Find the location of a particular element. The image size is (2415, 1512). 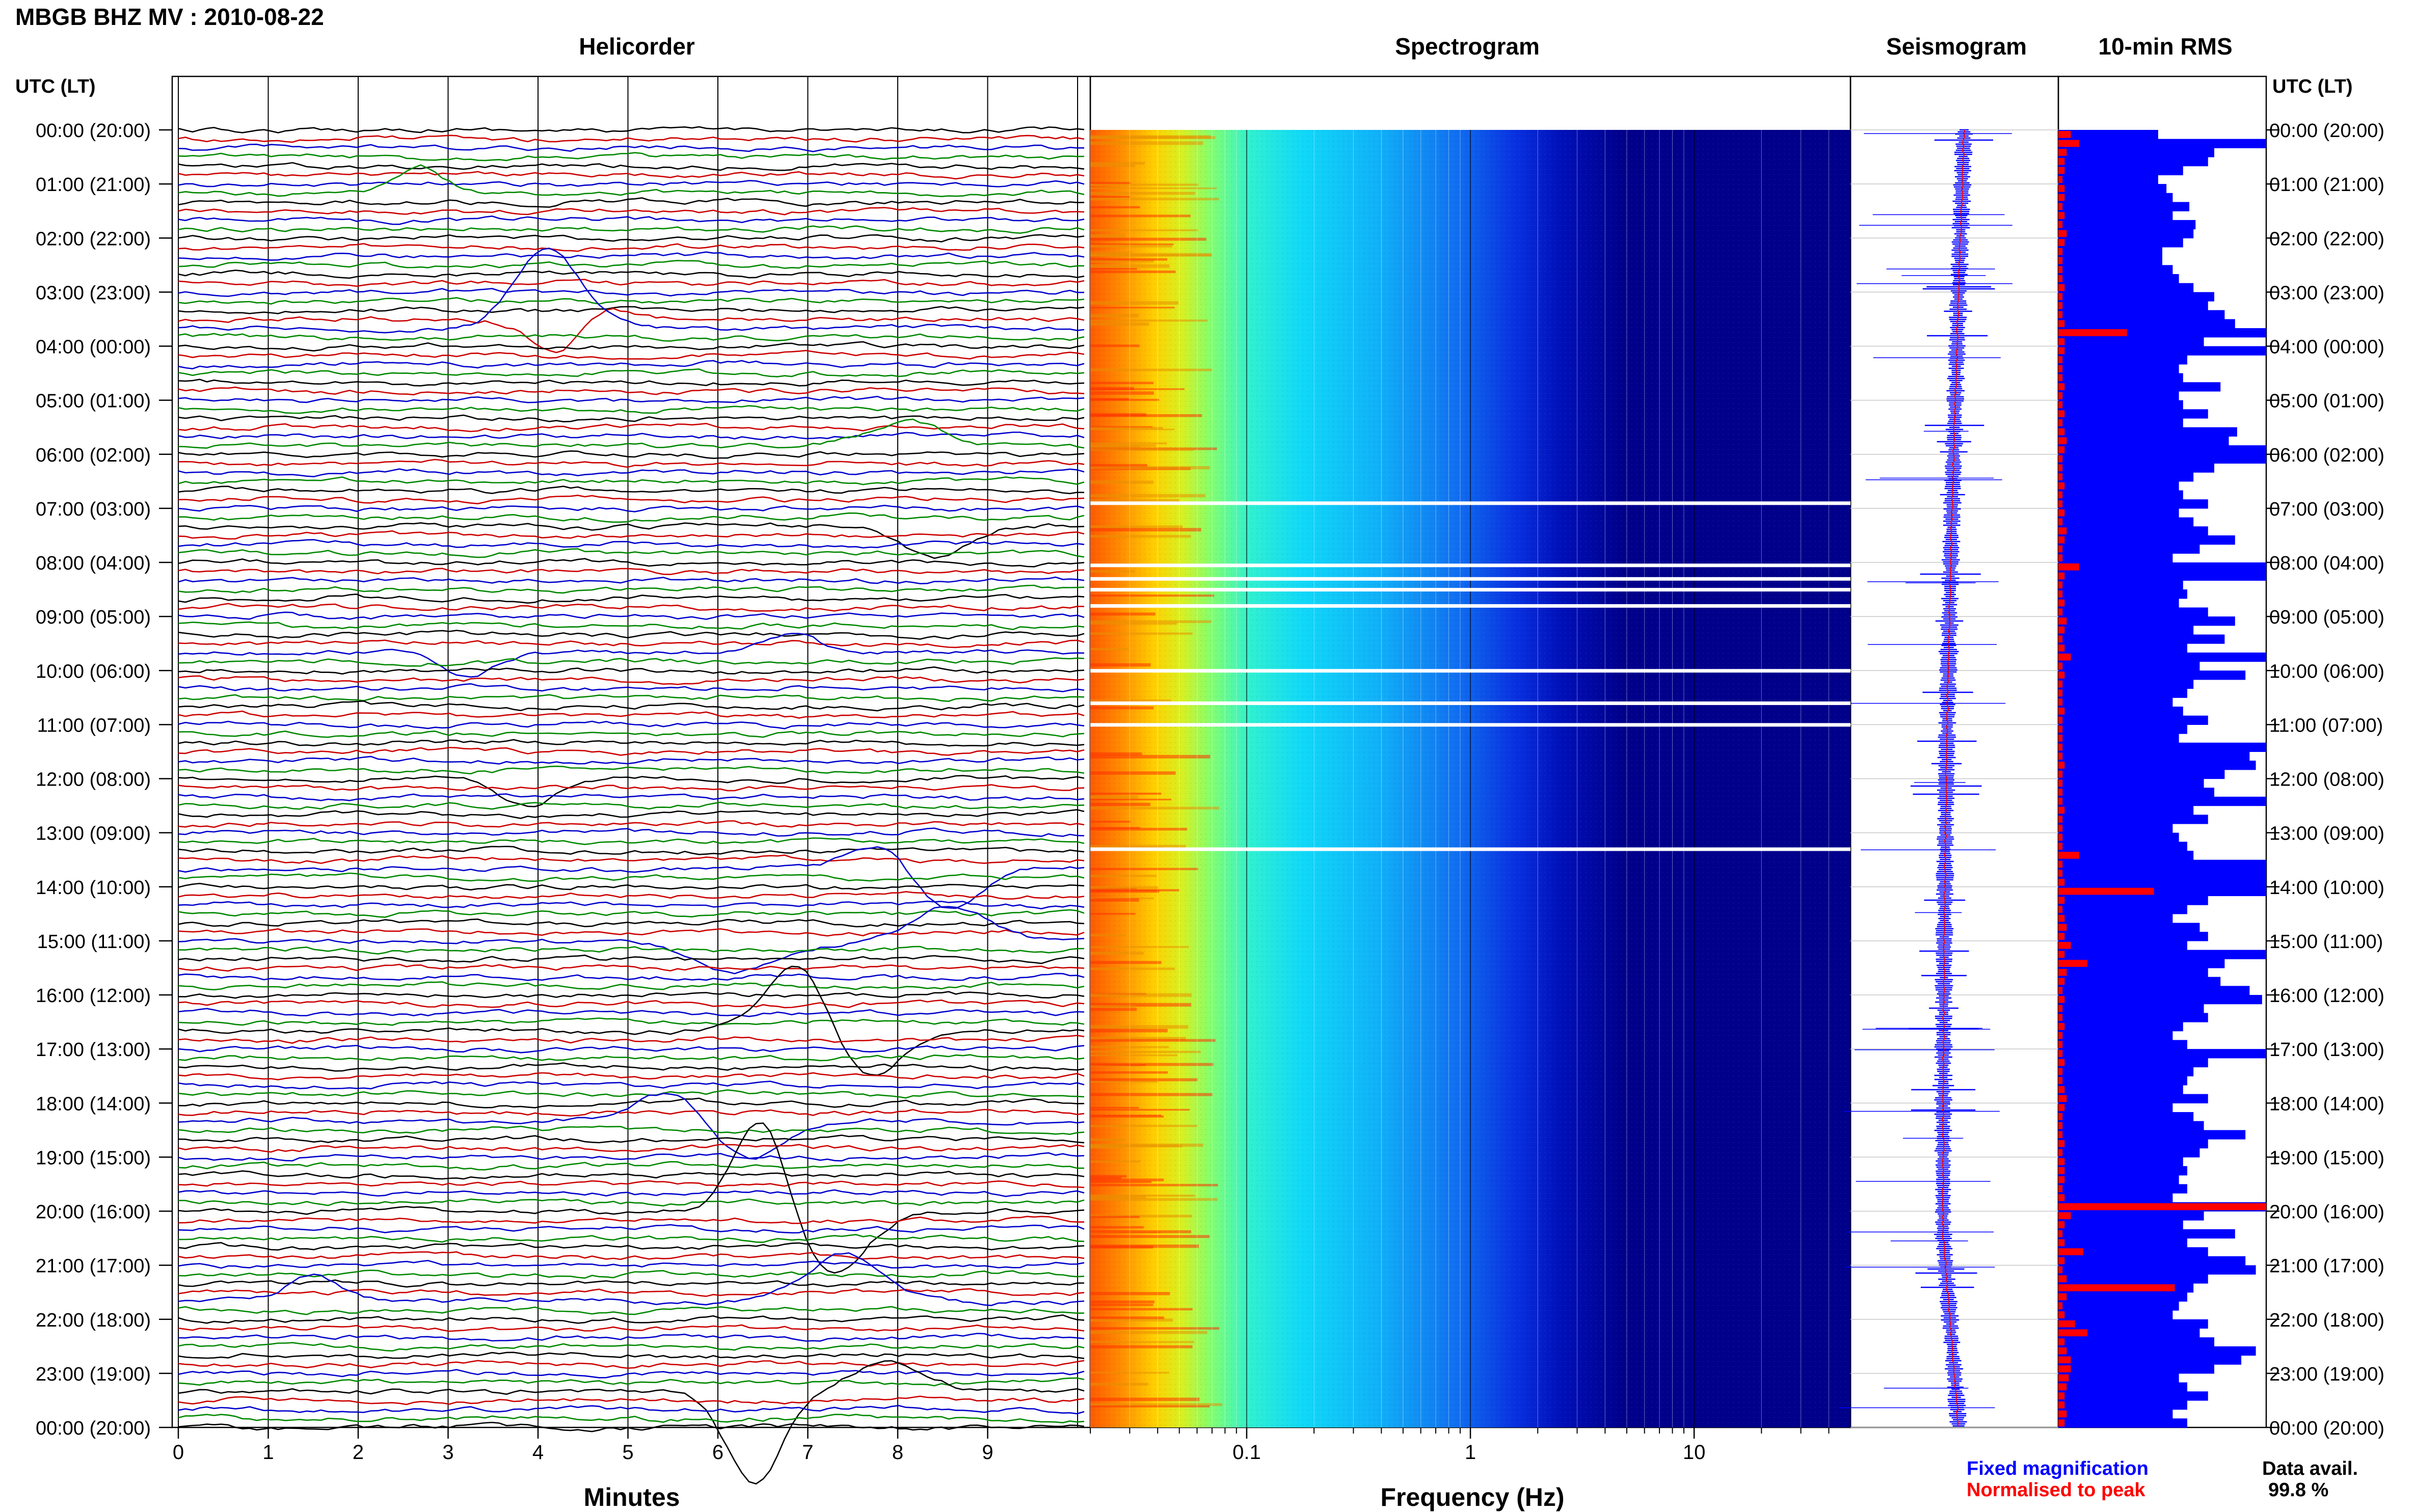

seismogram-normalised-trace is located at coordinates (1954, 777).